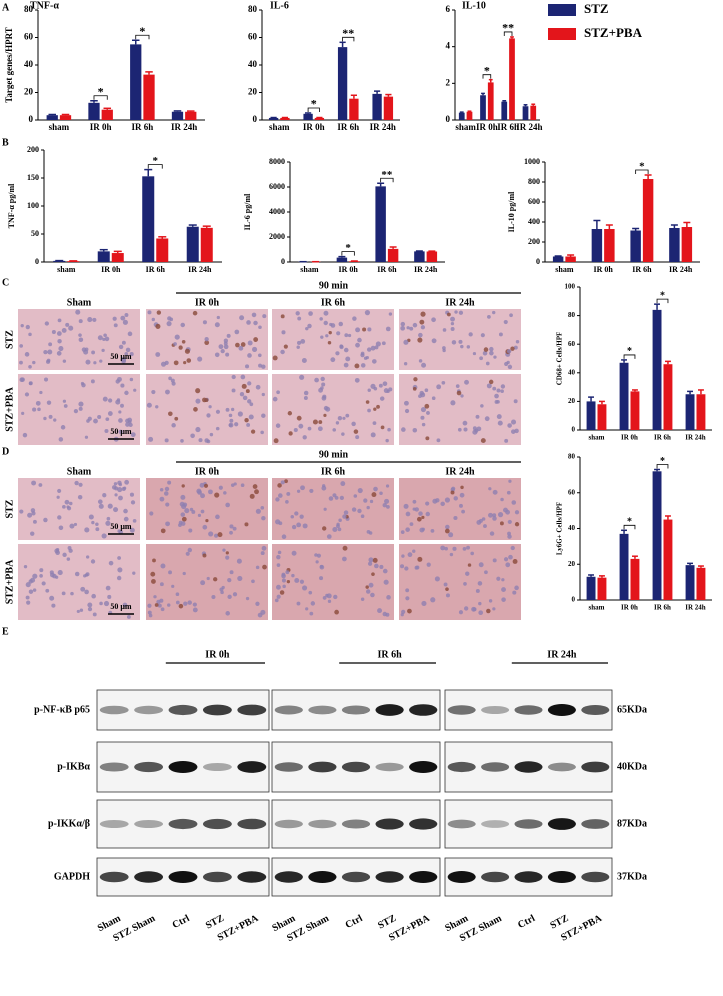  What do you see at coordinates (277, 161) in the screenshot?
I see `y-tick-label: 8000` at bounding box center [277, 161].